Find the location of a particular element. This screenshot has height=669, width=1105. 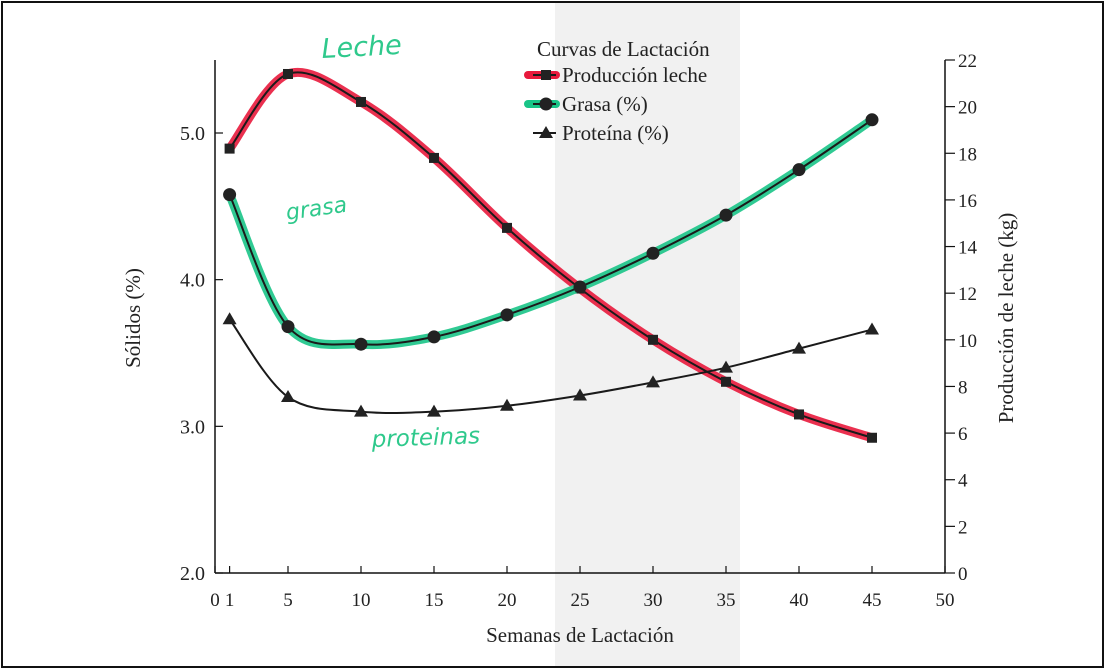

legend-label-proteina: Proteína (%) is located at coordinates (615, 133).